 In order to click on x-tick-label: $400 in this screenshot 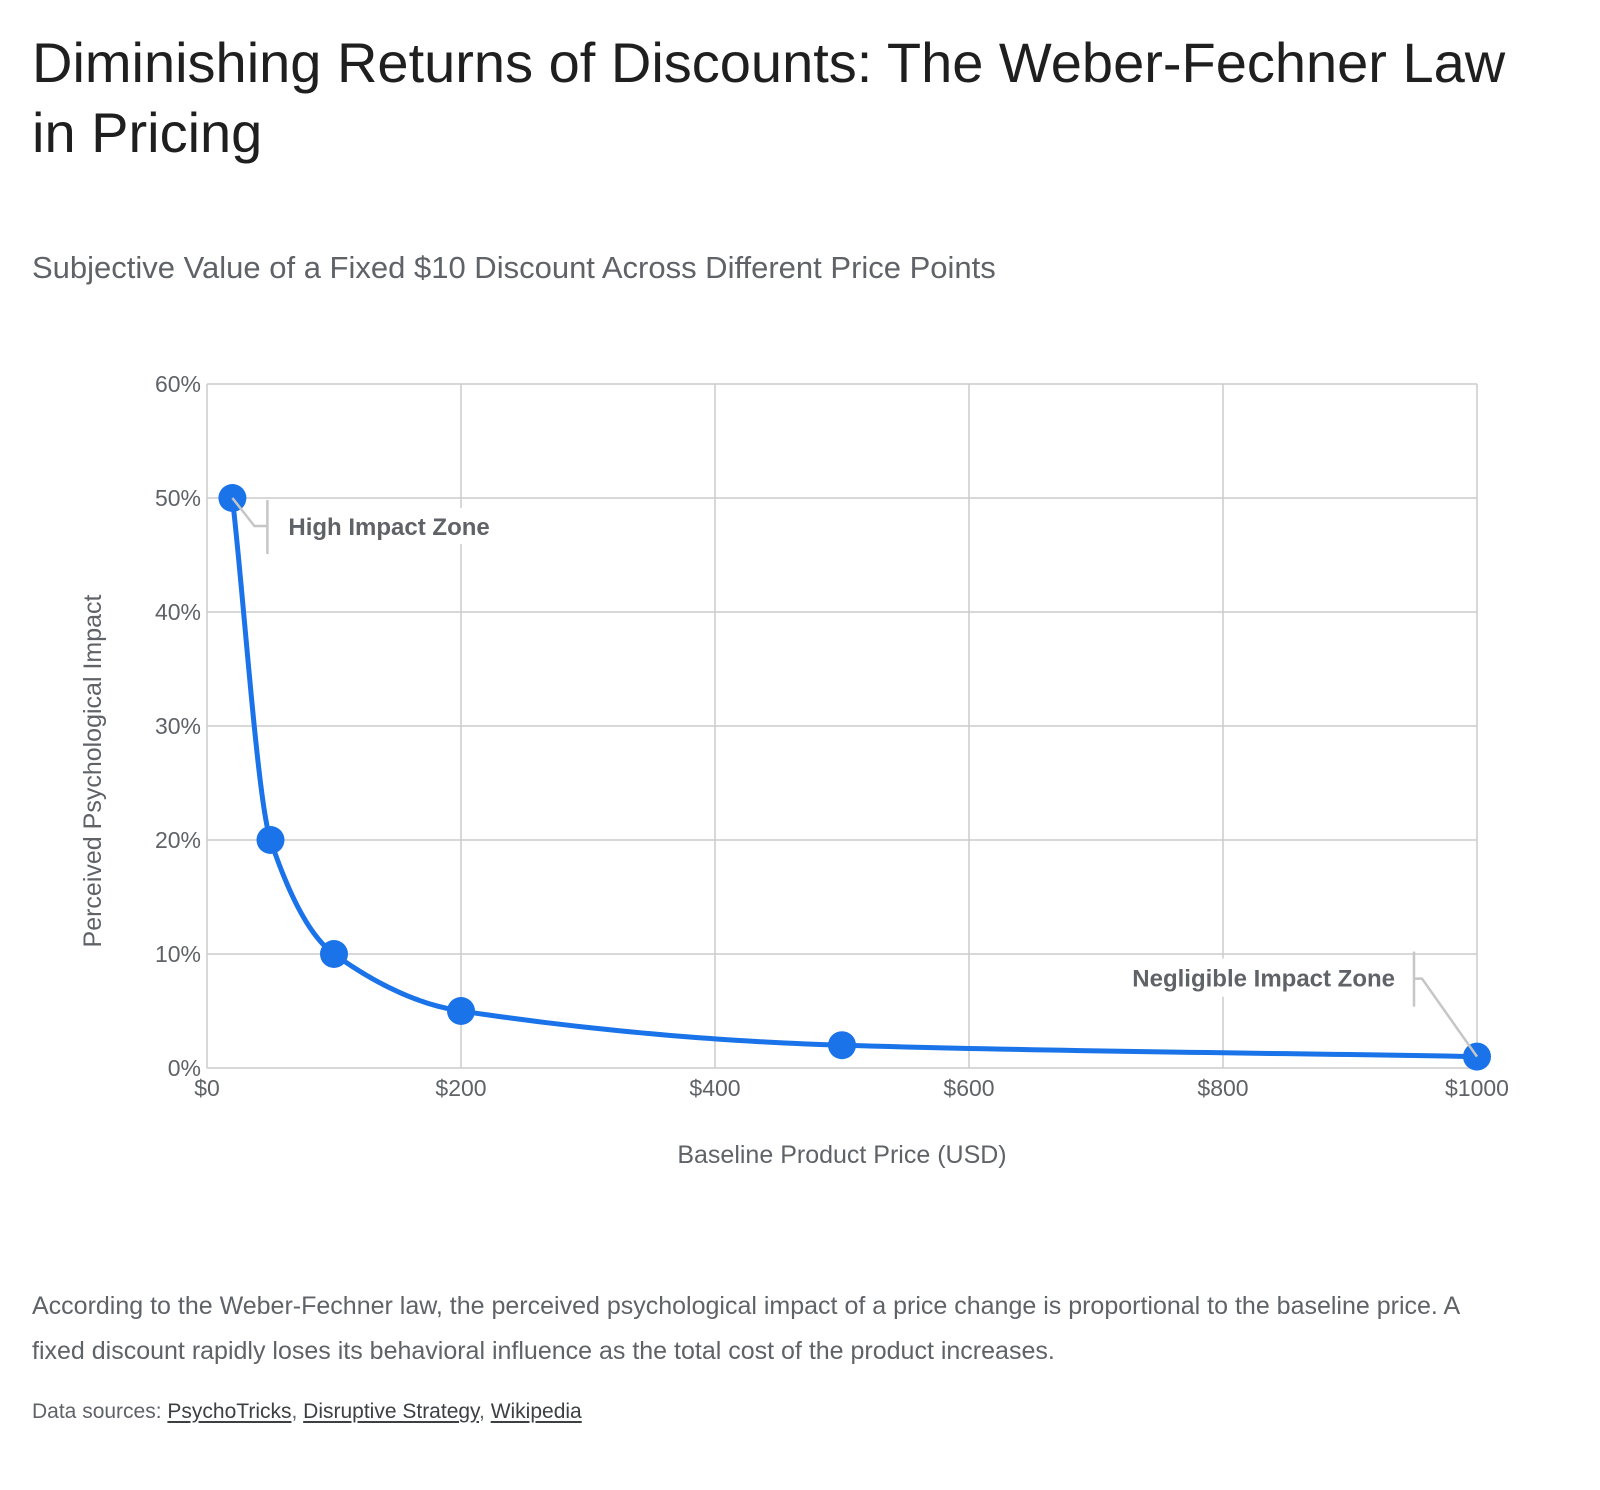, I will do `click(714, 1088)`.